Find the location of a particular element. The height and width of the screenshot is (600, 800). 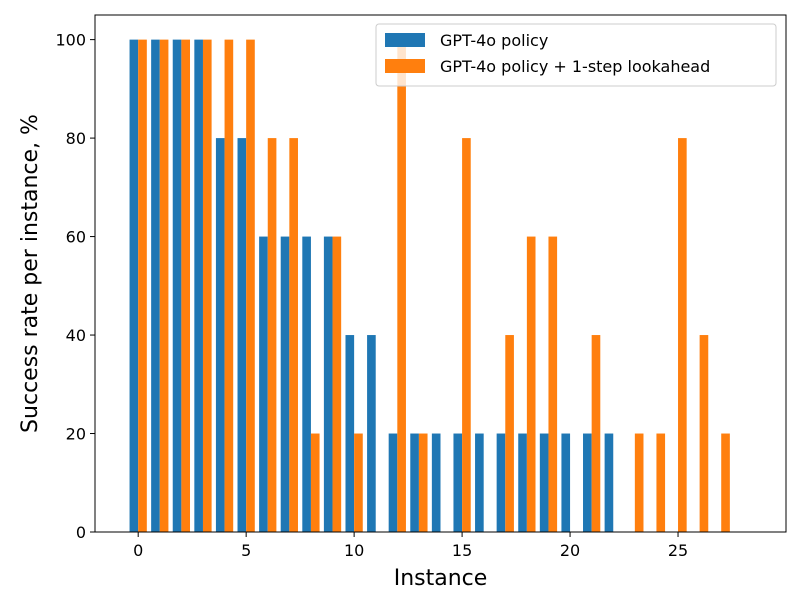

bar-series1-instance19 is located at coordinates (553, 384).